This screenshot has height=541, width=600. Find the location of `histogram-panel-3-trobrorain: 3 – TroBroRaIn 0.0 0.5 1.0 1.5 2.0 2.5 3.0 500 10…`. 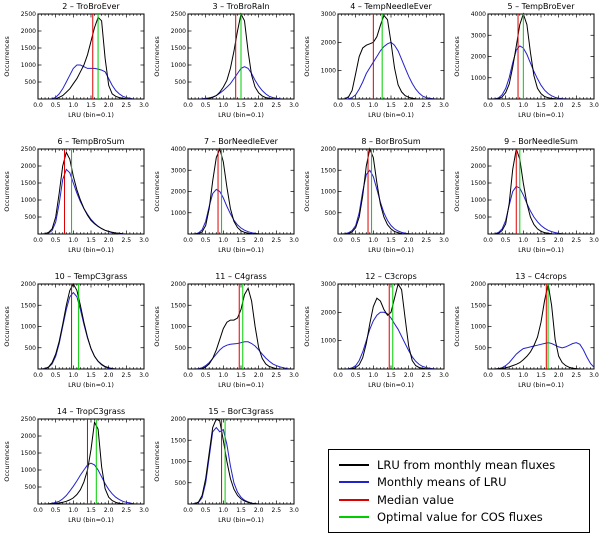

histogram-panel-3-trobrorain: 3 – TroBroRaIn 0.0 0.5 1.0 1.5 2.0 2.5 3.0 500 10… is located at coordinates (226, 60).